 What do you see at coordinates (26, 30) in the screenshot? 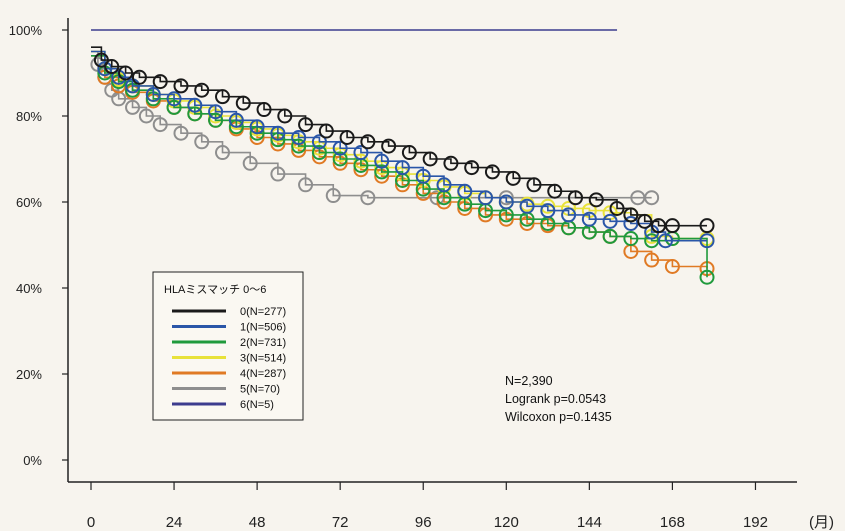
I see `y-tick-label: 100%` at bounding box center [26, 30].